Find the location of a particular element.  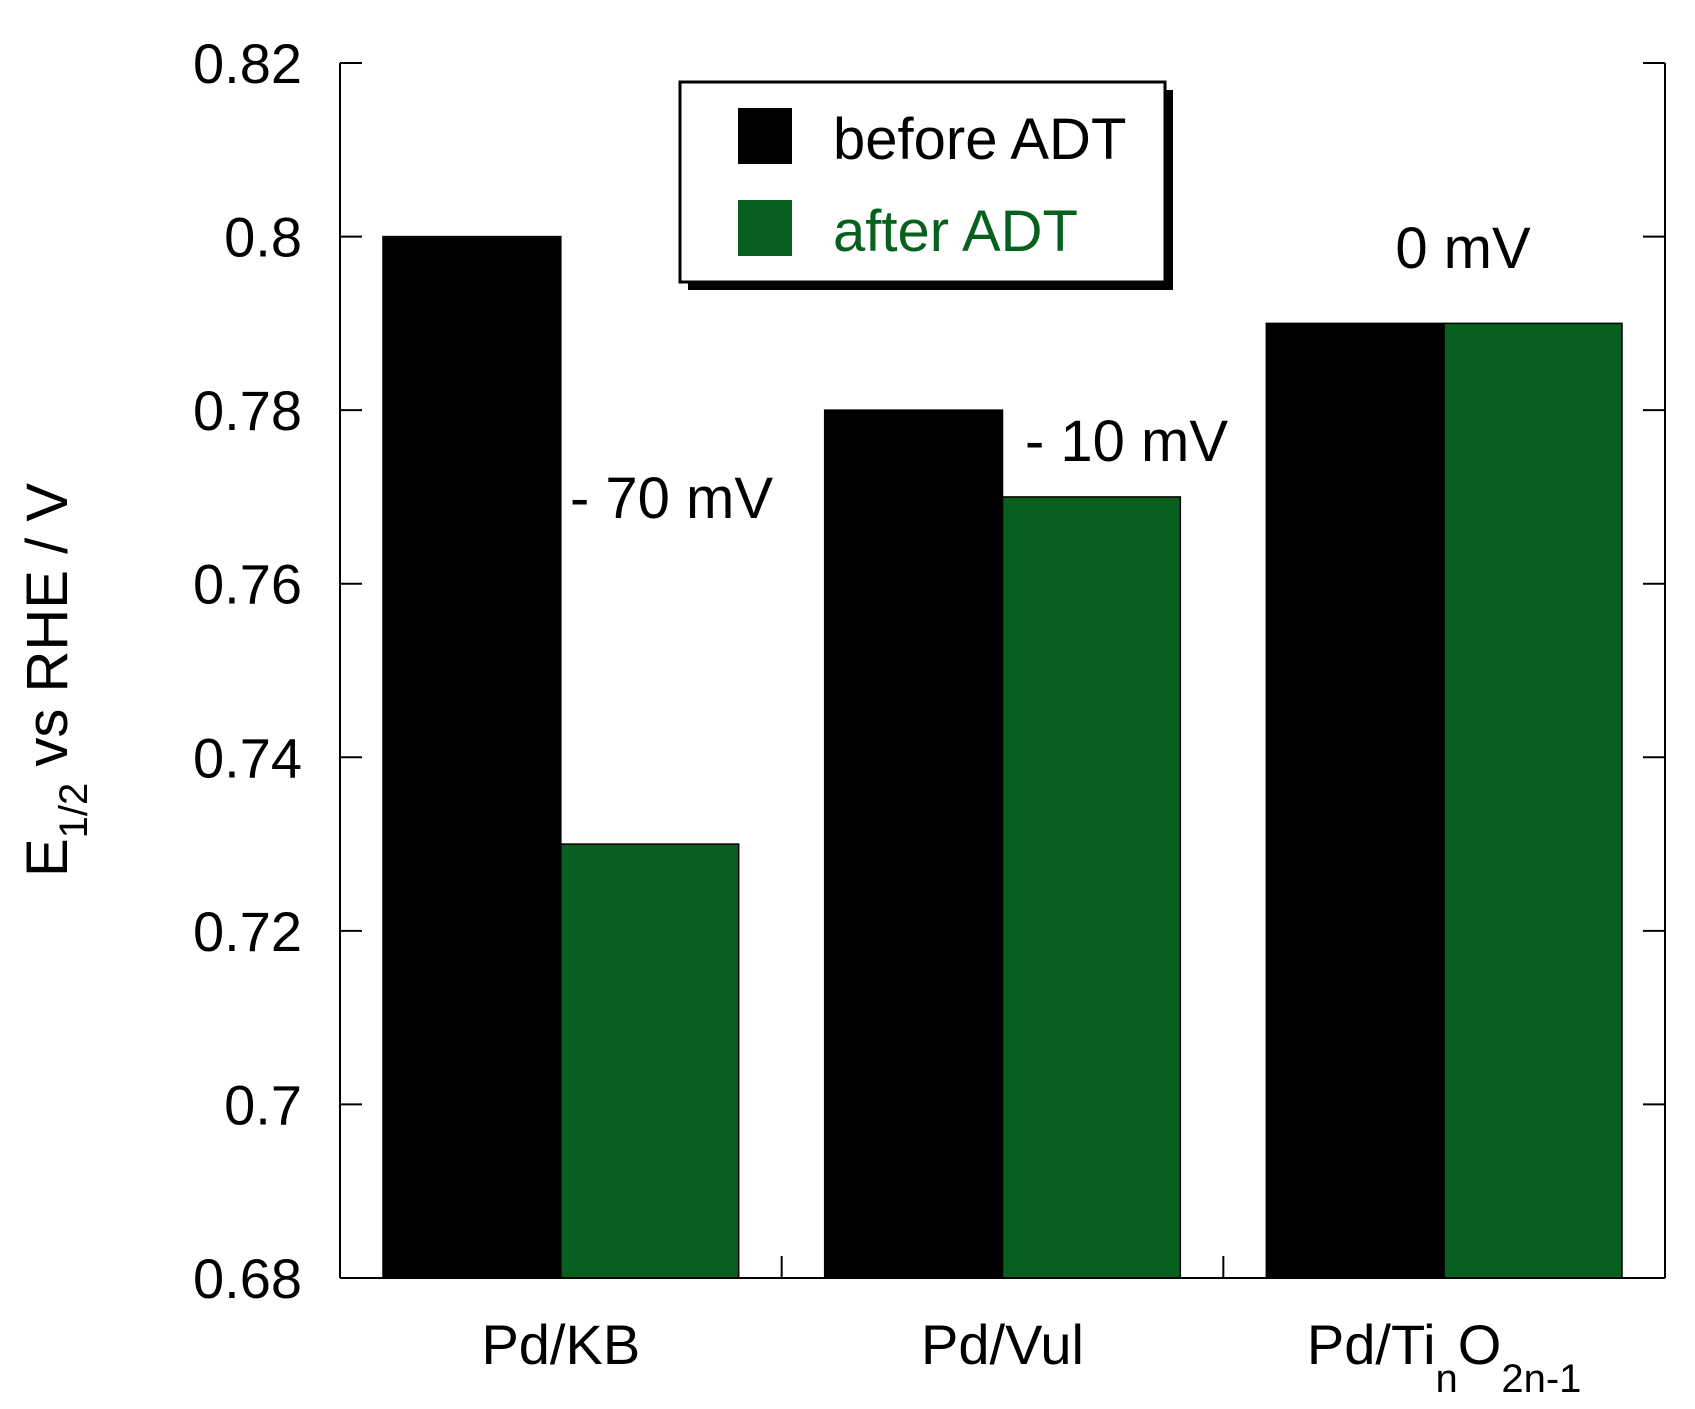

y-axis-label-main: E is located at coordinates (47, 857).